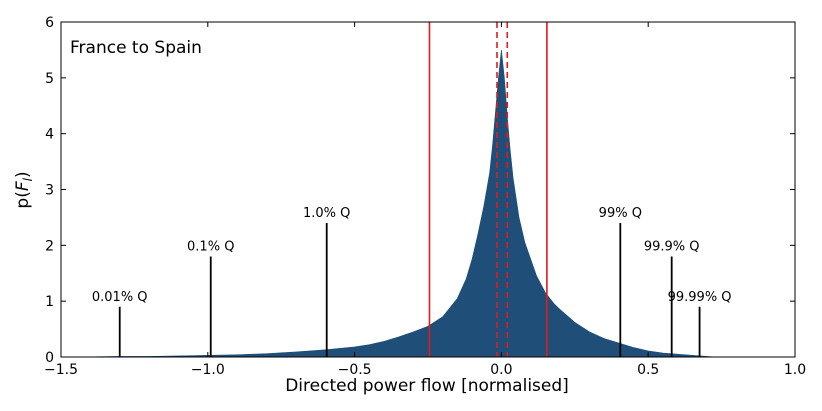 This screenshot has height=411, width=822. Describe the element at coordinates (49, 302) in the screenshot. I see `y-tick-label: 1` at that location.